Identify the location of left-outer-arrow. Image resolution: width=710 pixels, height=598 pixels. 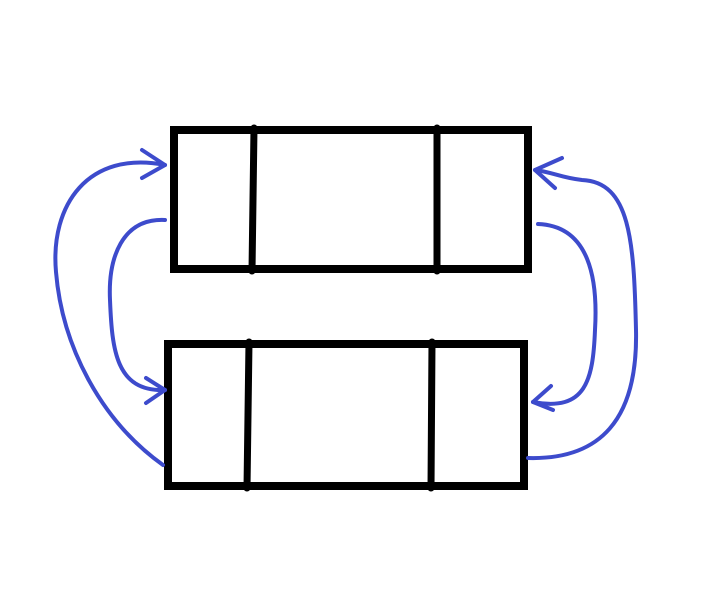
(110, 313).